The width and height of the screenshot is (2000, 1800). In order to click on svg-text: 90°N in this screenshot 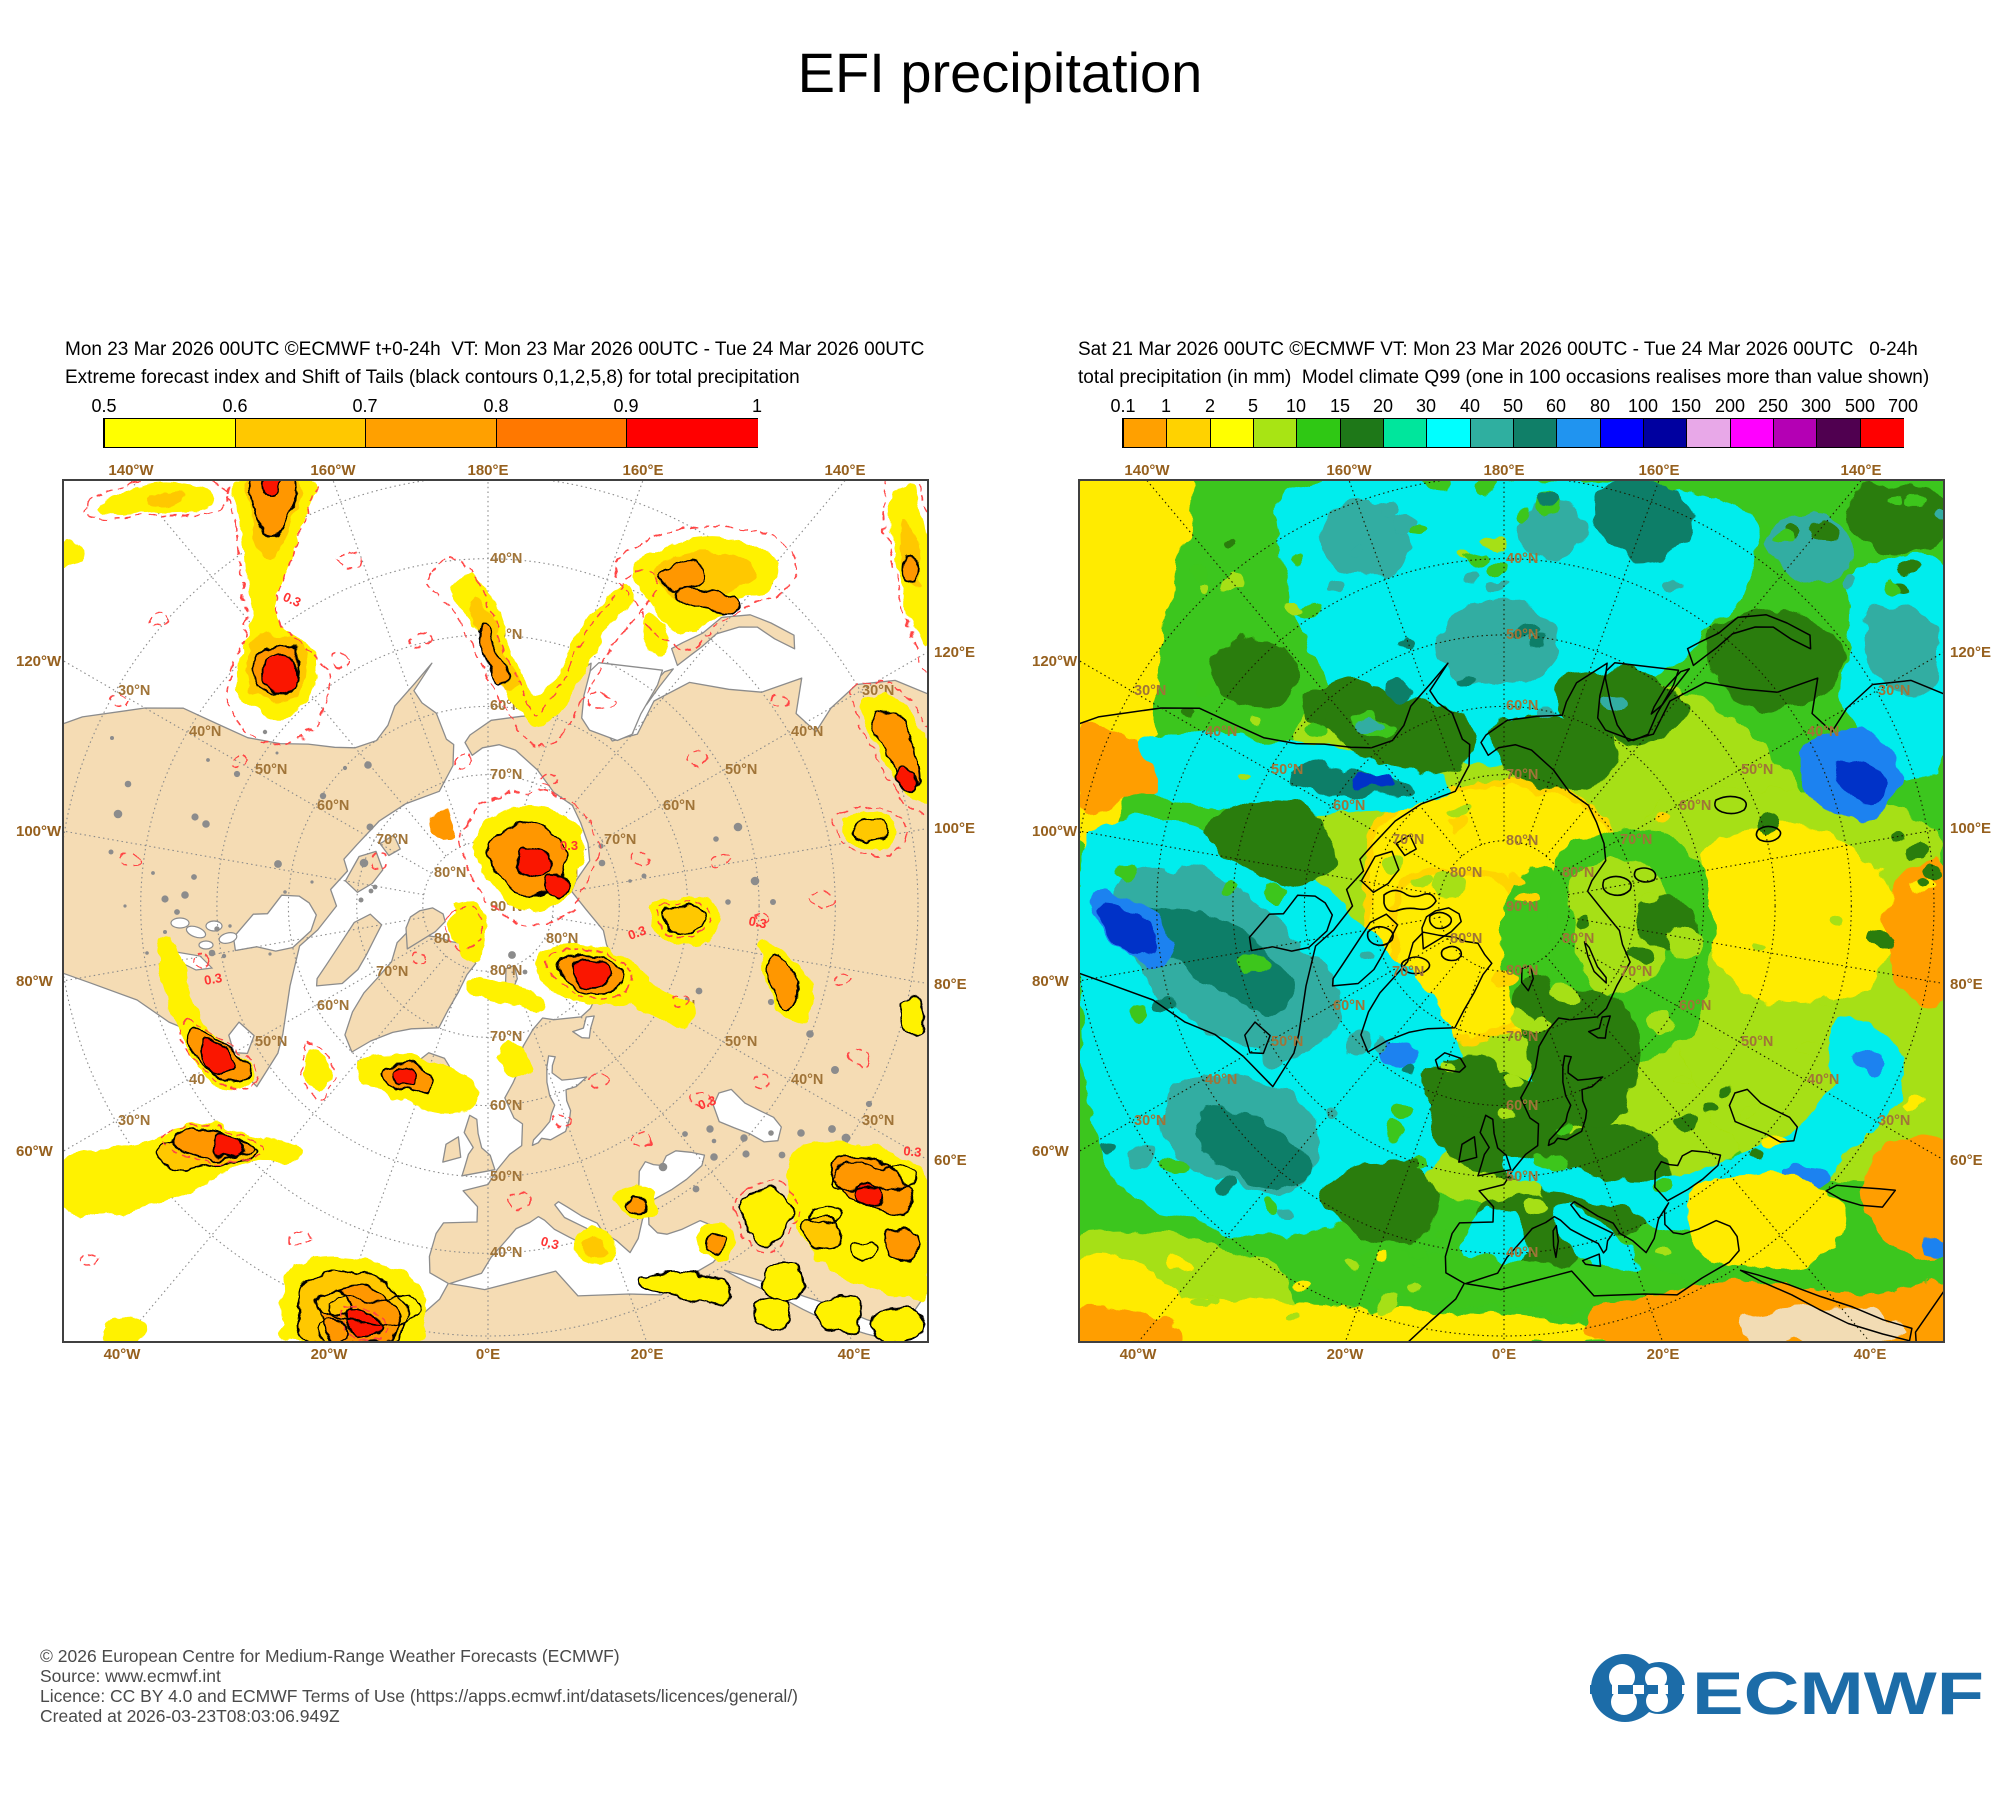, I will do `click(1522, 907)`.